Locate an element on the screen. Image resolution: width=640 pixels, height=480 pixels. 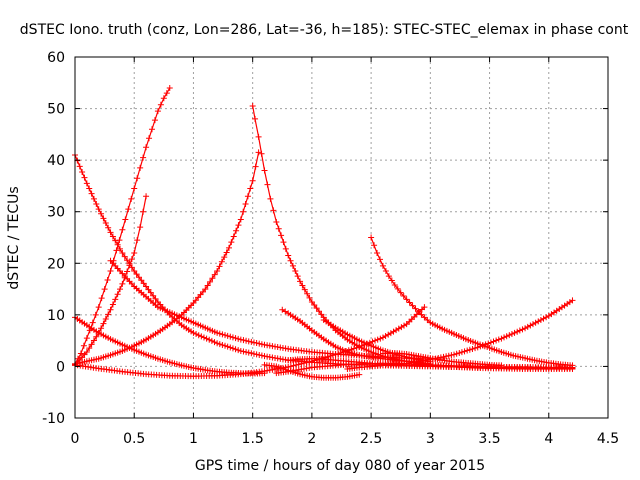
x-tick-label: 4 is located at coordinates (548, 439).